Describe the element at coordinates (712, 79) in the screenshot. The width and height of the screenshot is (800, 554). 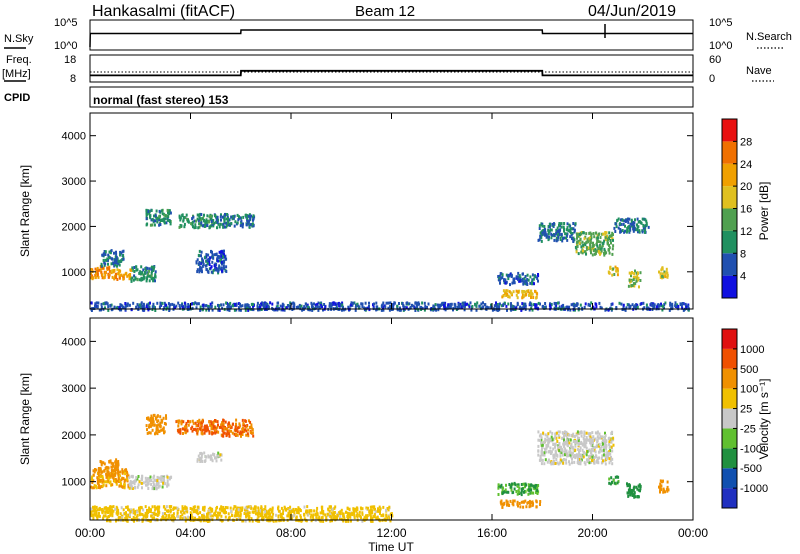
I see `nave-tick-bottom: 0` at that location.